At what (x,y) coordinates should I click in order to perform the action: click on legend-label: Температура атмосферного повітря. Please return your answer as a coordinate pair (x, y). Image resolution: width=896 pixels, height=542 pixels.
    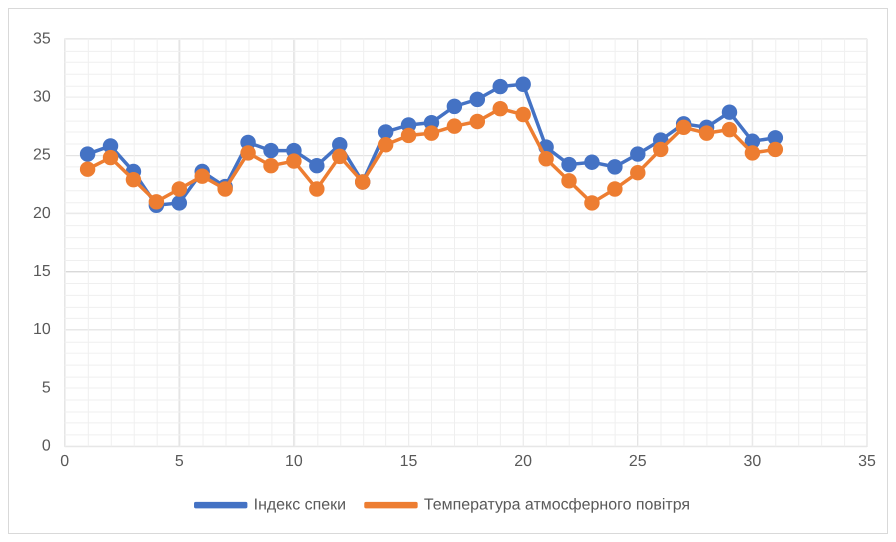
    Looking at the image, I should click on (557, 505).